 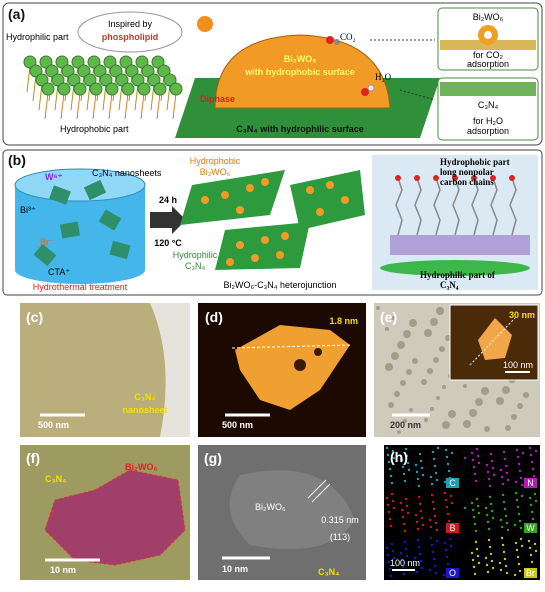 What do you see at coordinates (130, 37) in the screenshot?
I see `bubble-text: phospholipid` at bounding box center [130, 37].